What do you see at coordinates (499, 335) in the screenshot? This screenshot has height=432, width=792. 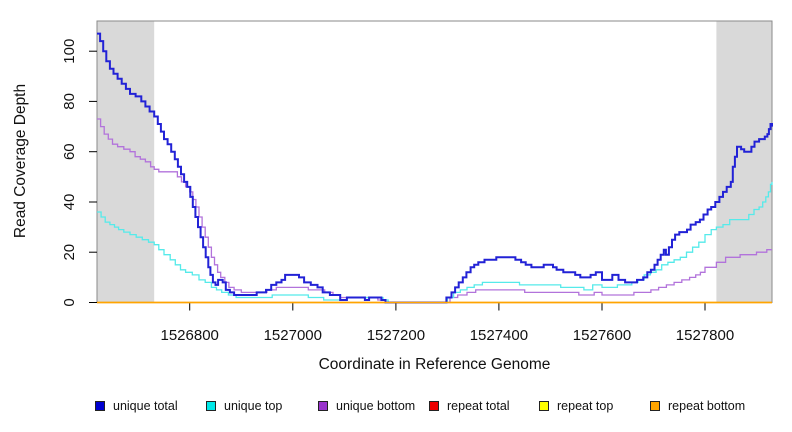 I see `x-tick-label: 1527400` at bounding box center [499, 335].